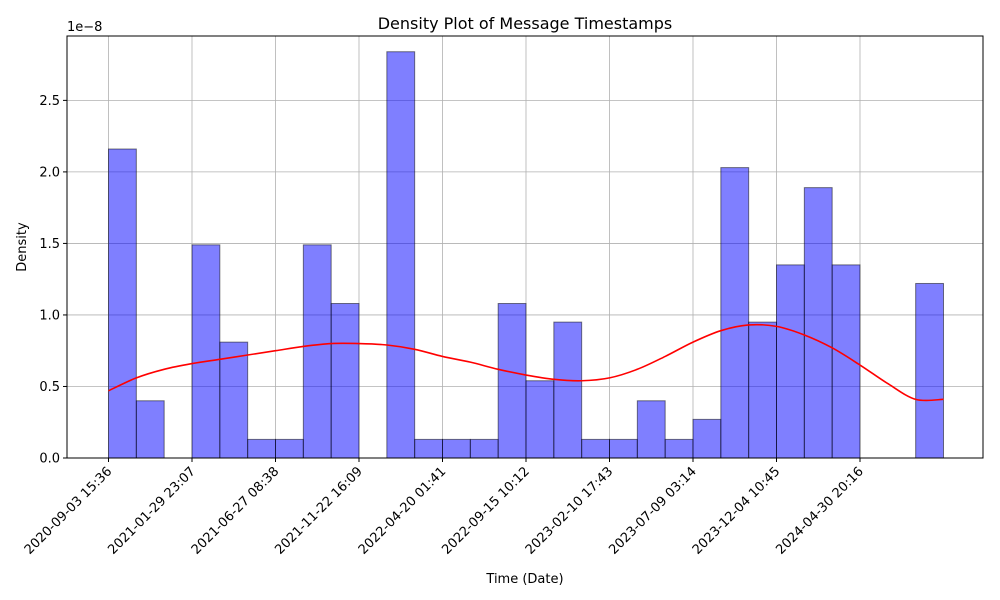 This screenshot has width=1000, height=600. Describe the element at coordinates (151, 510) in the screenshot. I see `x-tick-label: 2021-01-29 23:07` at that location.